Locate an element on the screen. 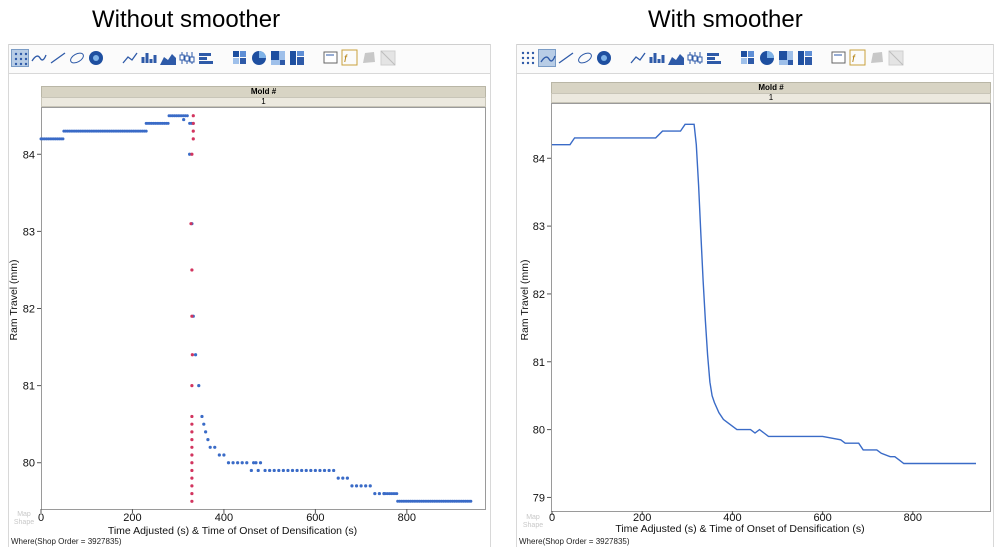 The width and height of the screenshot is (998, 547). y-tick-label: 80 is located at coordinates (29, 464).